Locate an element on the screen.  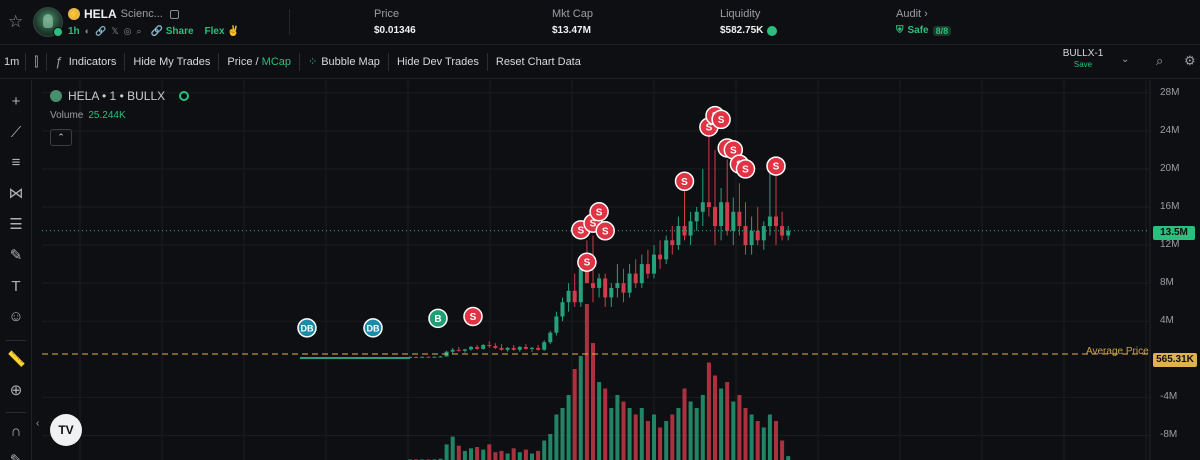
collapse-tools-icon: ‹ is located at coordinates (38, 423).